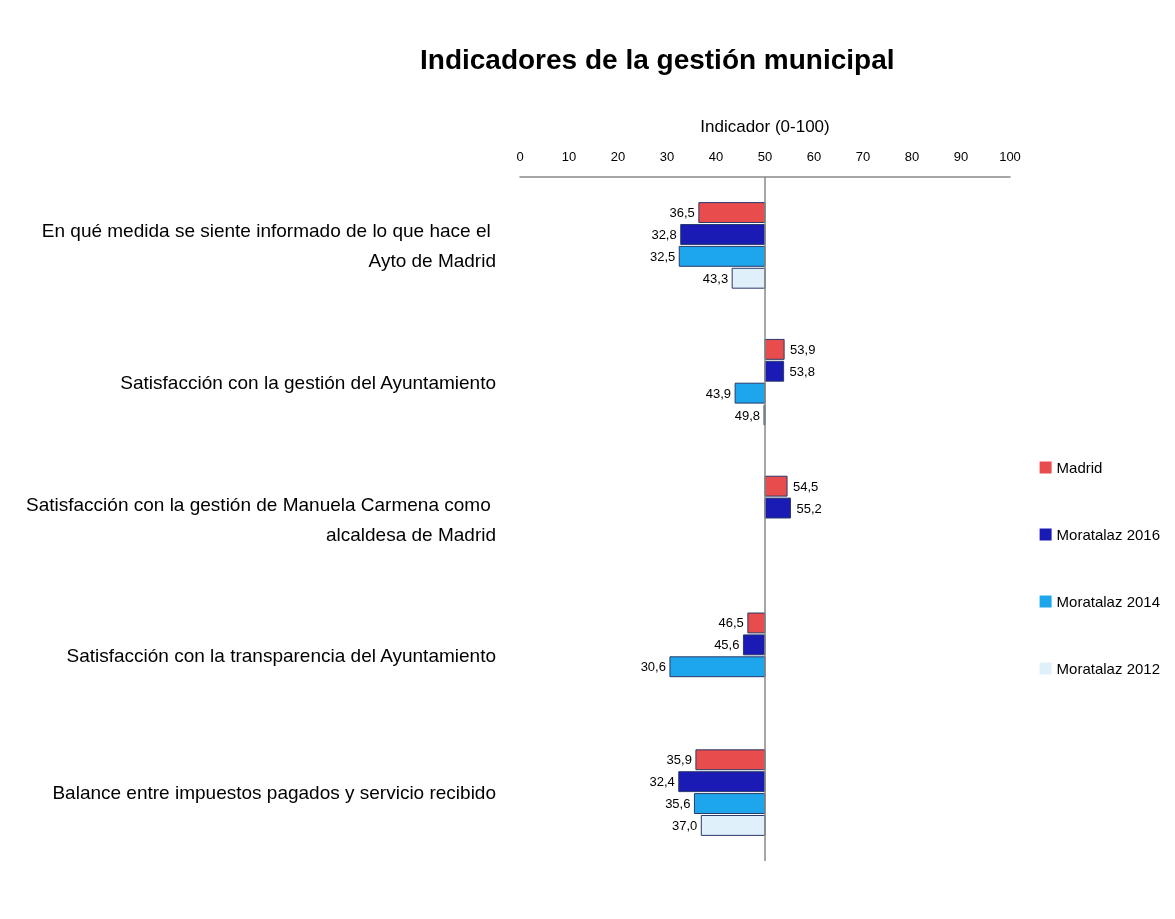  I want to click on data-label: 36,5, so click(682, 213).